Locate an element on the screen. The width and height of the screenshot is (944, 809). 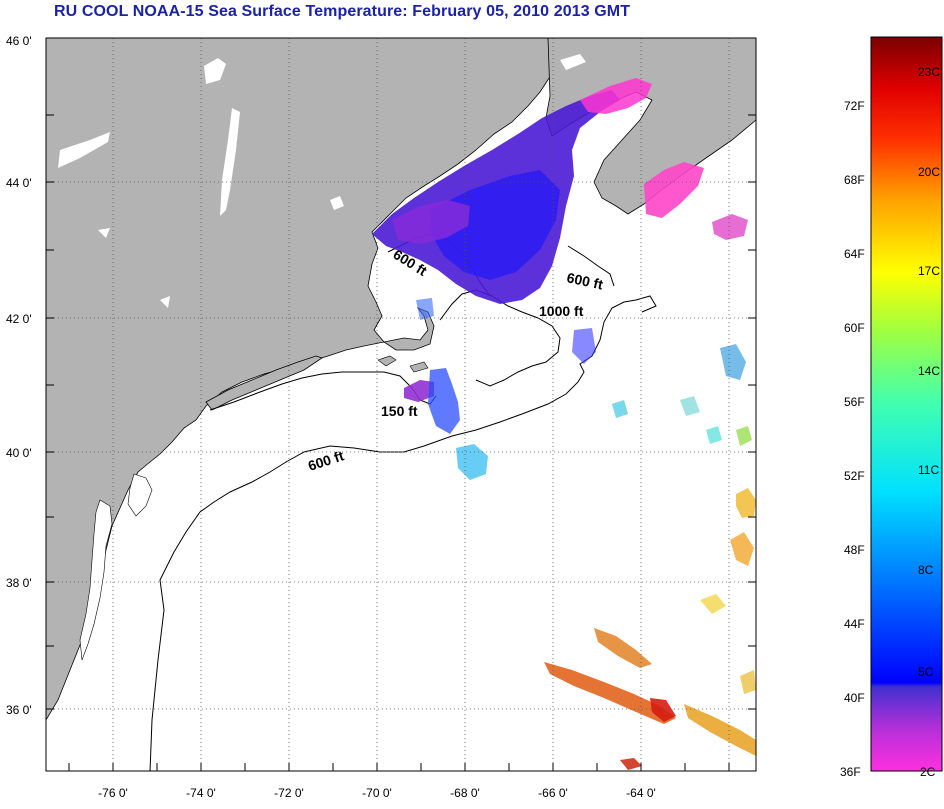
lat-label-46: 46 0' is located at coordinates (19, 41).